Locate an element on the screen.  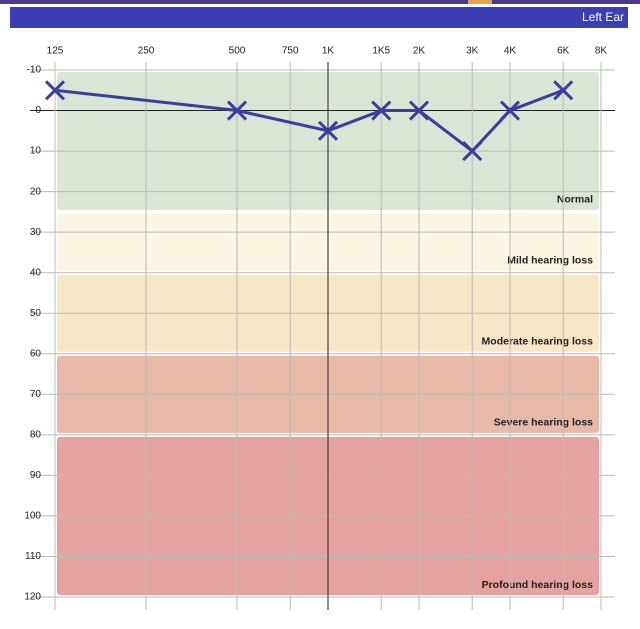
y-tick-label: 10 is located at coordinates (36, 151).